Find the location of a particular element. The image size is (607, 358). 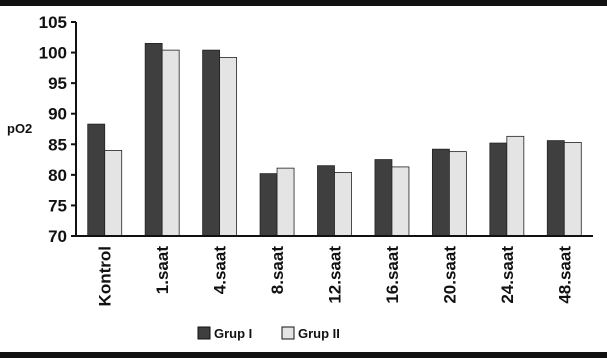

top-border is located at coordinates (303, 3).